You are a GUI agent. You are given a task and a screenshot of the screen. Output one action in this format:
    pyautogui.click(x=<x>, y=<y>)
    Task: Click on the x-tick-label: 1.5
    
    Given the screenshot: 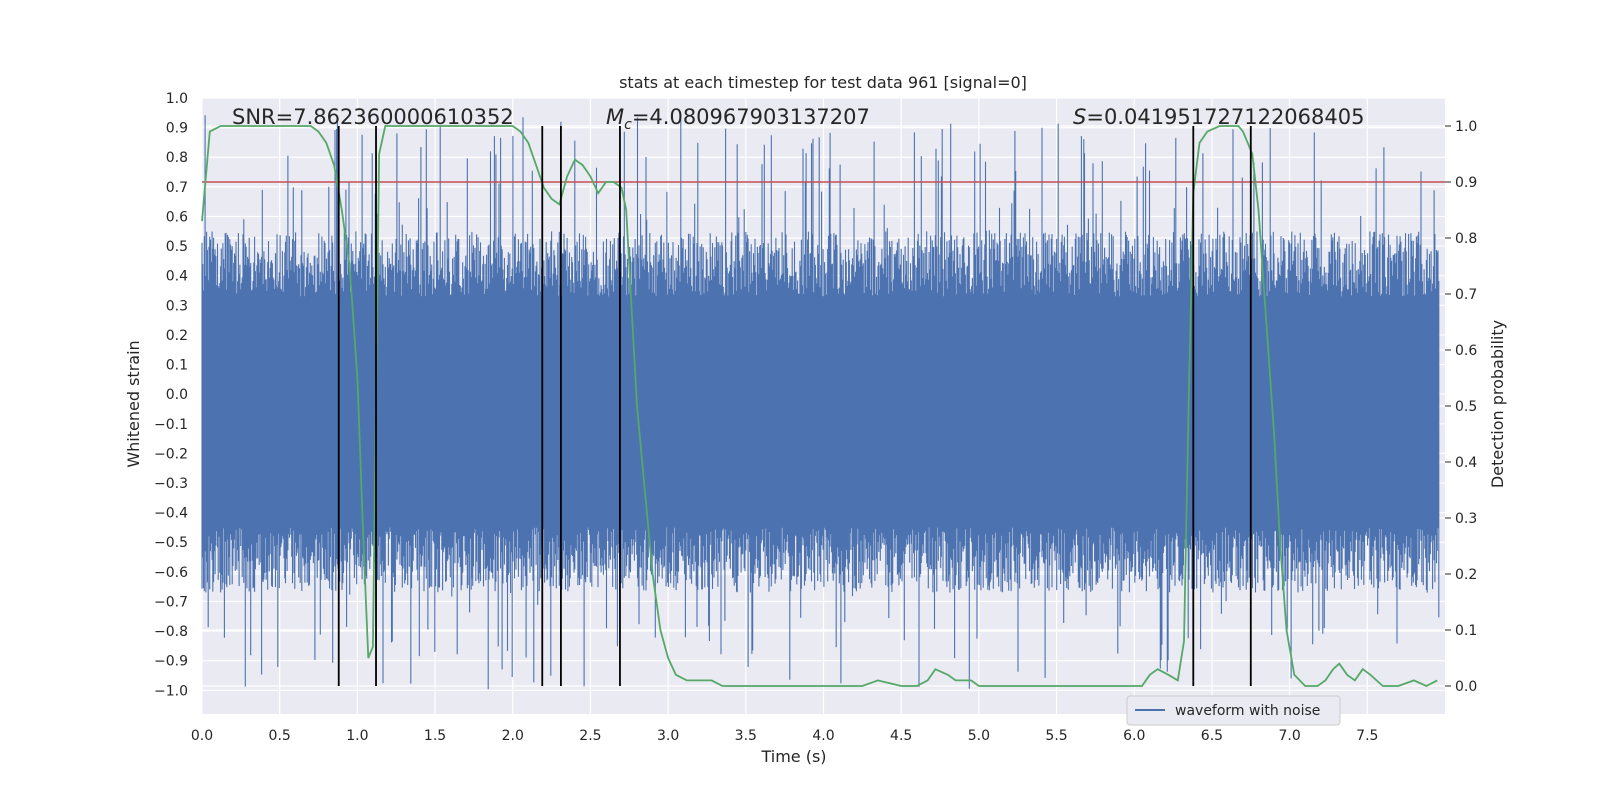 What is the action you would take?
    pyautogui.click(x=435, y=736)
    